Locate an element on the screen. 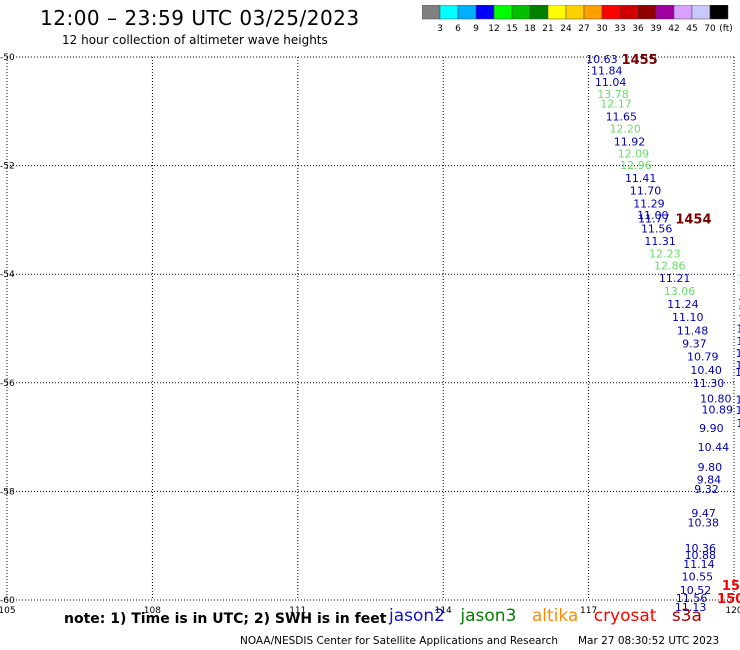  y-tick-label: -60 is located at coordinates (7, 601).